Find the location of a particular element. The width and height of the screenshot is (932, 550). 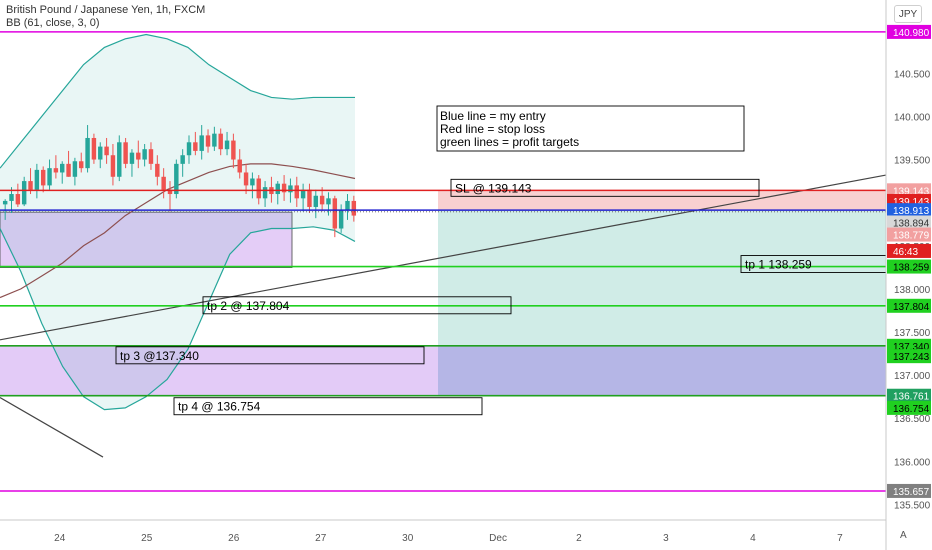

badge-text: 139.143 is located at coordinates (911, 191).